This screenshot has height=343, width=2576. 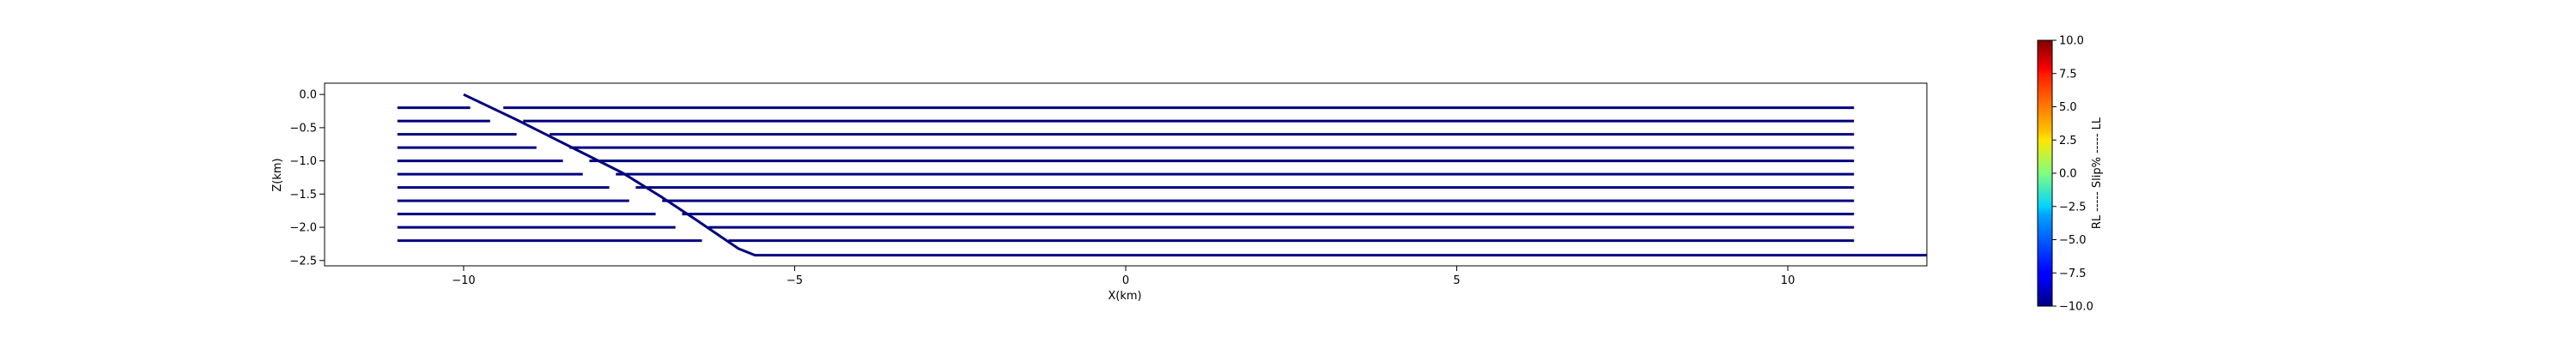 I want to click on y-tick-label: −2.0, so click(x=303, y=228).